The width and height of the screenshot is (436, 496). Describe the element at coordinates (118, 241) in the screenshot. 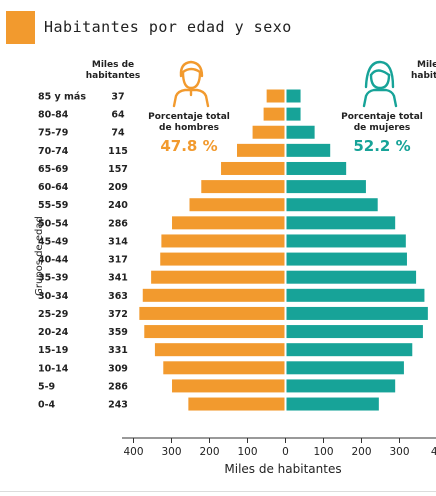

I see `total-value-label: 314` at that location.